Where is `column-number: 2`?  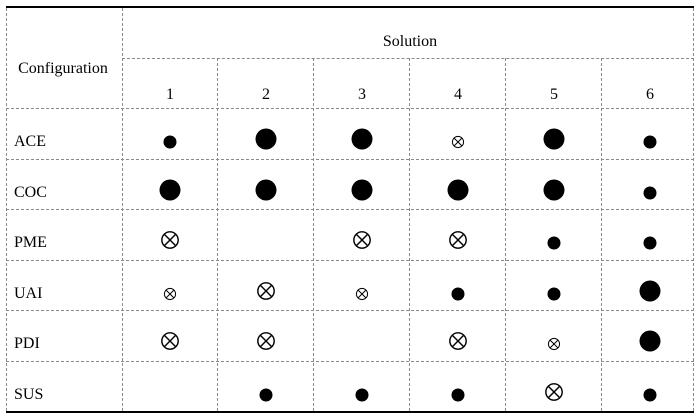
column-number: 2 is located at coordinates (266, 94).